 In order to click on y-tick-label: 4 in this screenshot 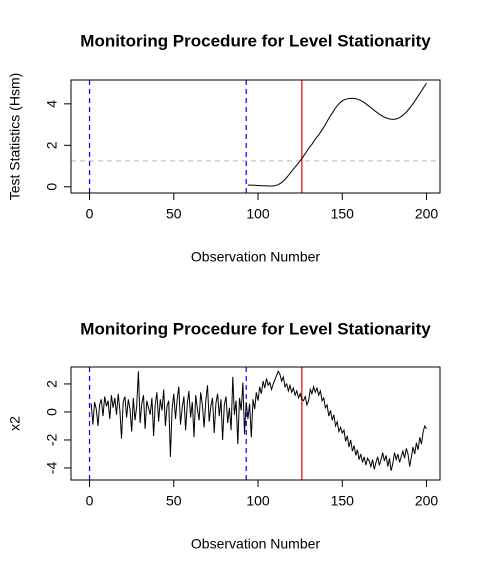, I will do `click(52, 104)`.